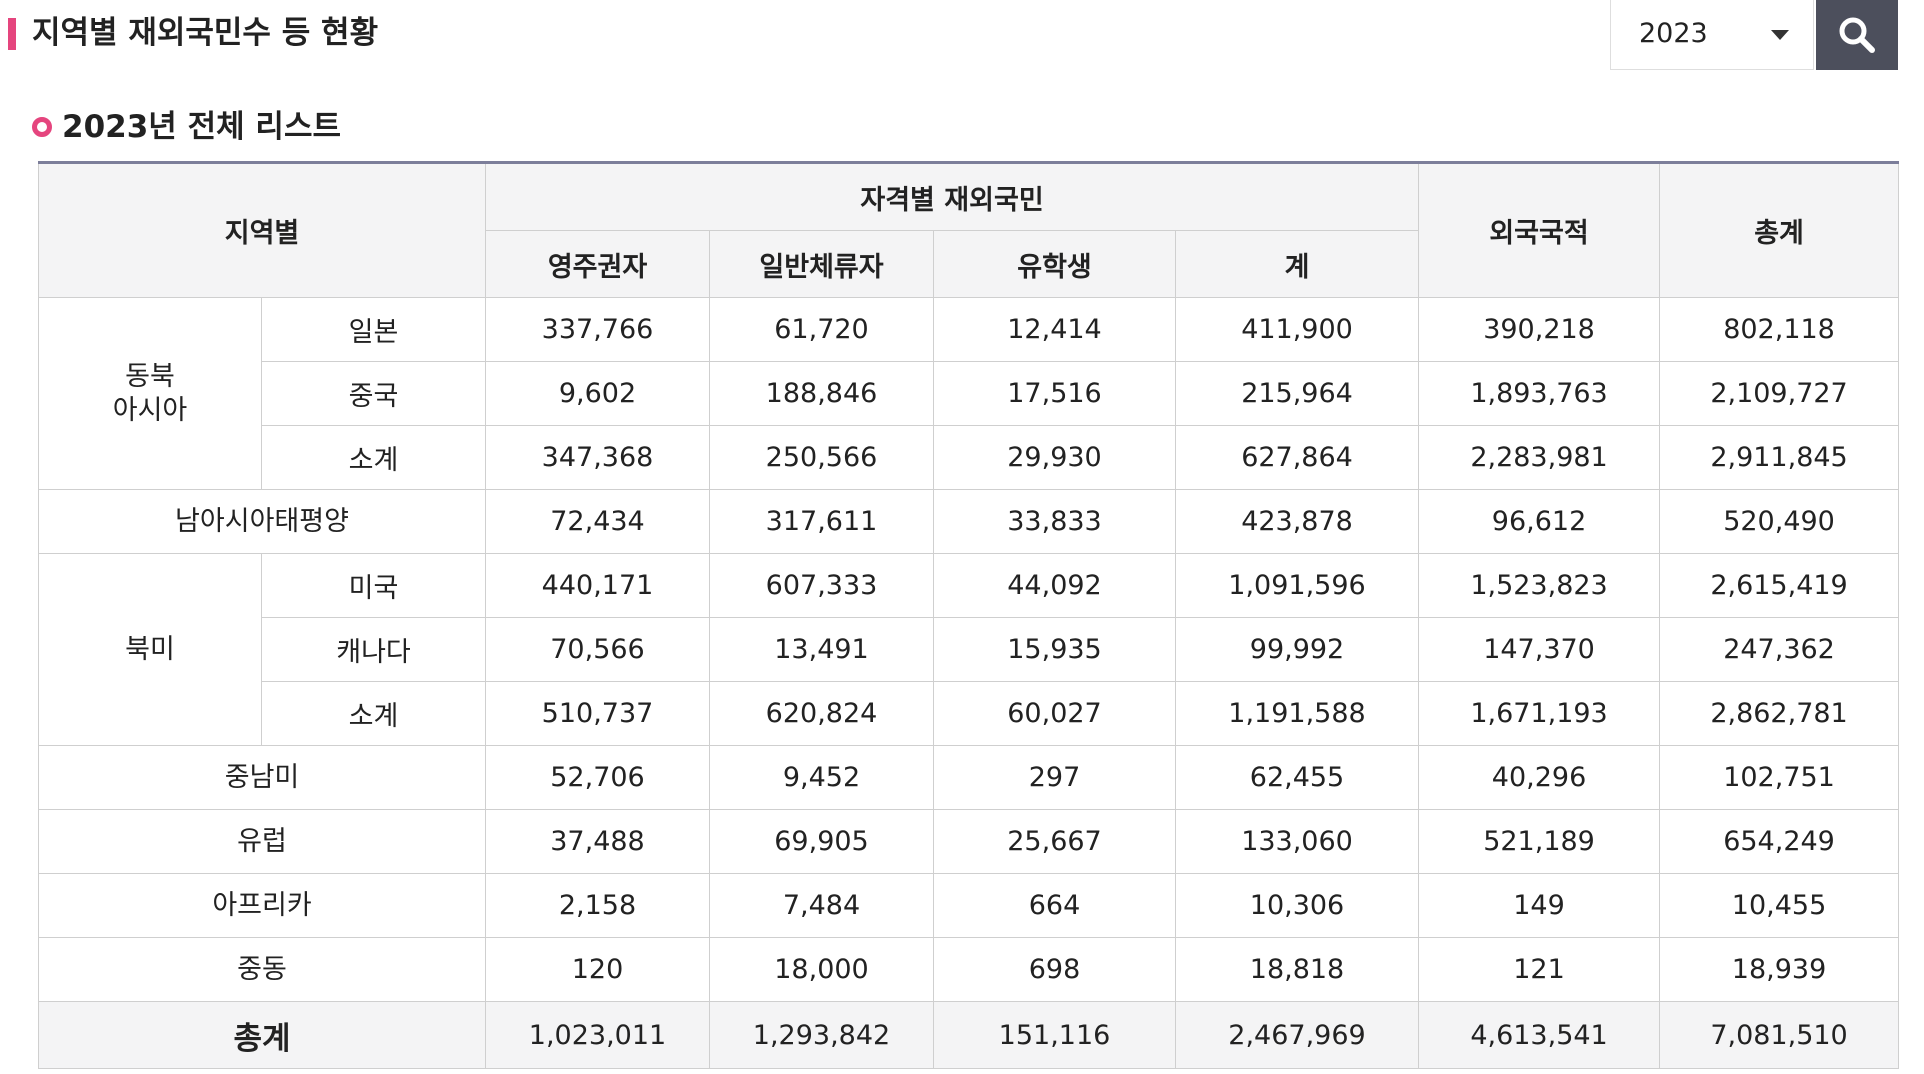  Describe the element at coordinates (1539, 1035) in the screenshot. I see `total-value-cell: 4,613,541` at that location.